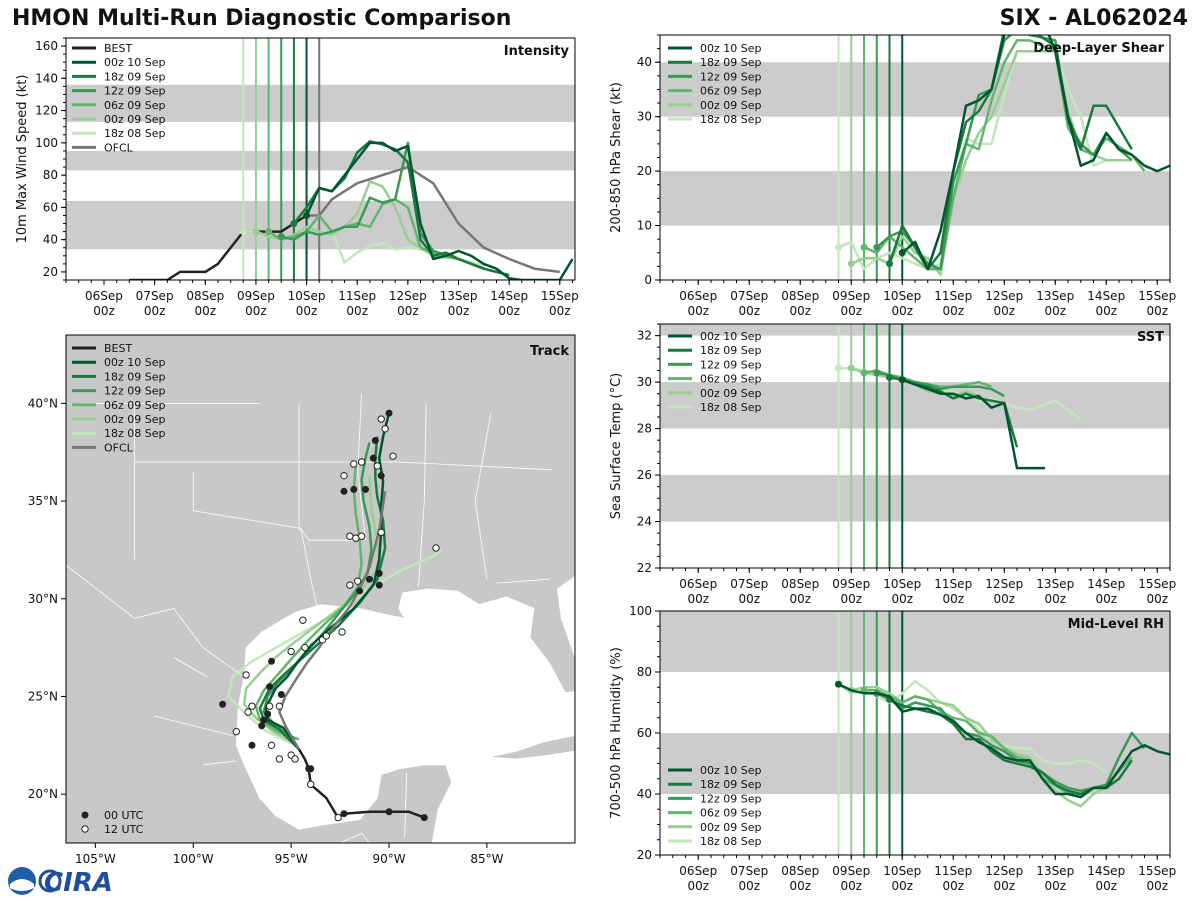 Image resolution: width=1200 pixels, height=902 pixels. Describe the element at coordinates (531, 747) in the screenshot. I see `cuba-landmass` at that location.